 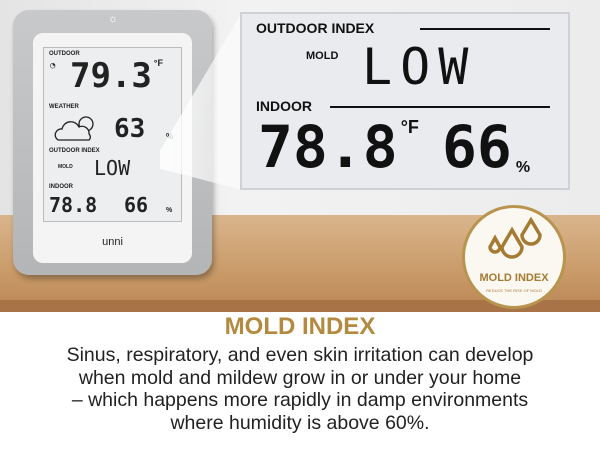 What do you see at coordinates (112, 242) in the screenshot?
I see `brand-logo: unni` at bounding box center [112, 242].